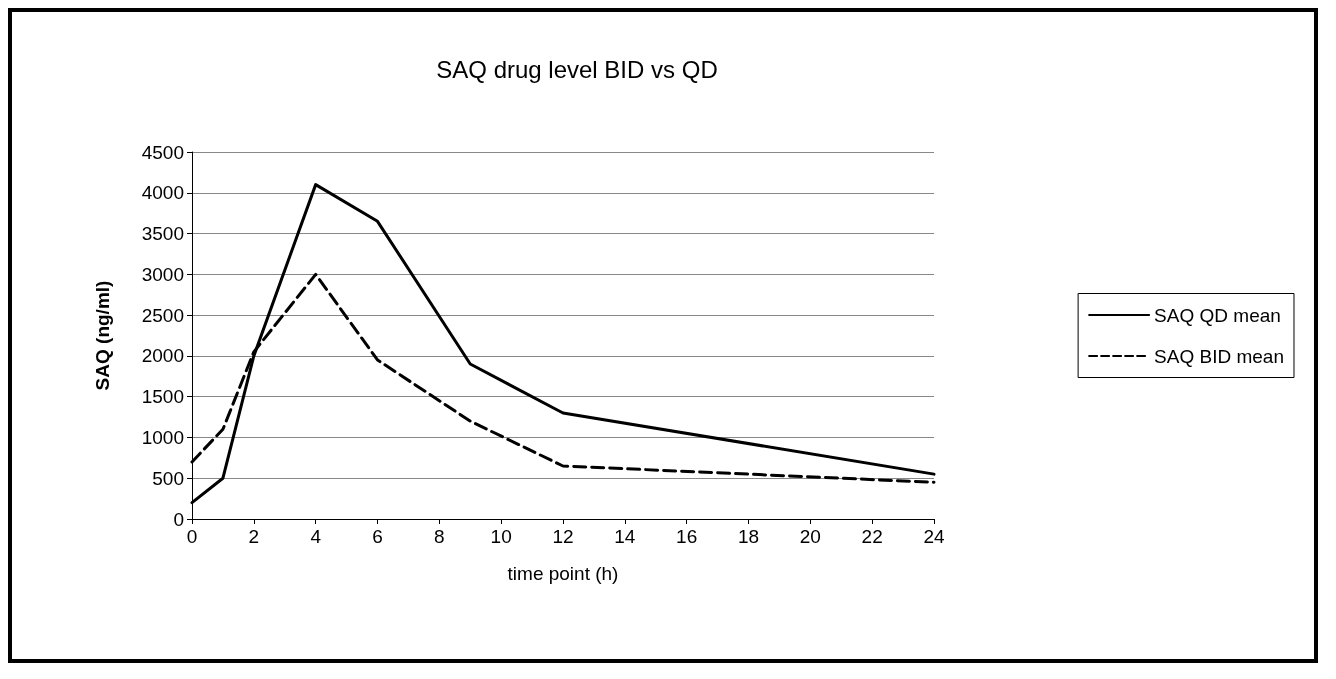  Describe the element at coordinates (872, 536) in the screenshot. I see `x-tick-label: 22` at that location.